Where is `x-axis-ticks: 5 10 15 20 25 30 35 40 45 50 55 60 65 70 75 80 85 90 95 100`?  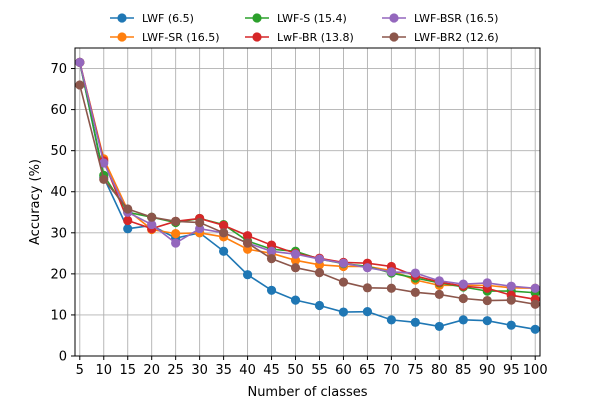 x-axis-ticks: 5 10 15 20 25 30 35 40 45 50 55 60 65 70 75 80 85 90 95 100 is located at coordinates (312, 367).